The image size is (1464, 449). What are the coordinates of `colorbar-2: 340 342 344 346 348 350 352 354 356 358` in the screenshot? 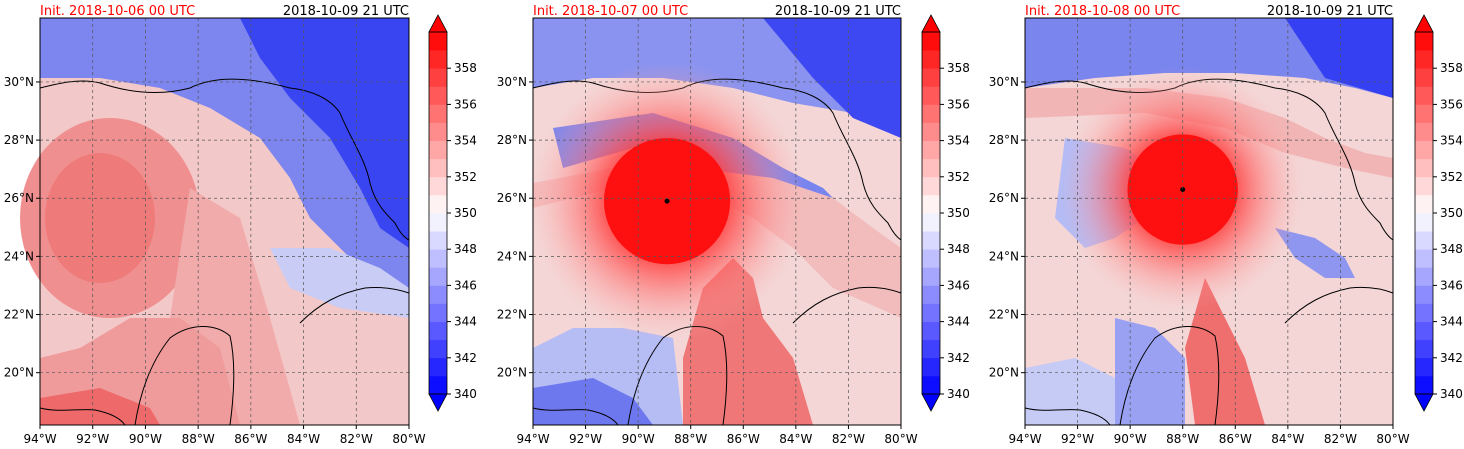 It's located at (945, 213).